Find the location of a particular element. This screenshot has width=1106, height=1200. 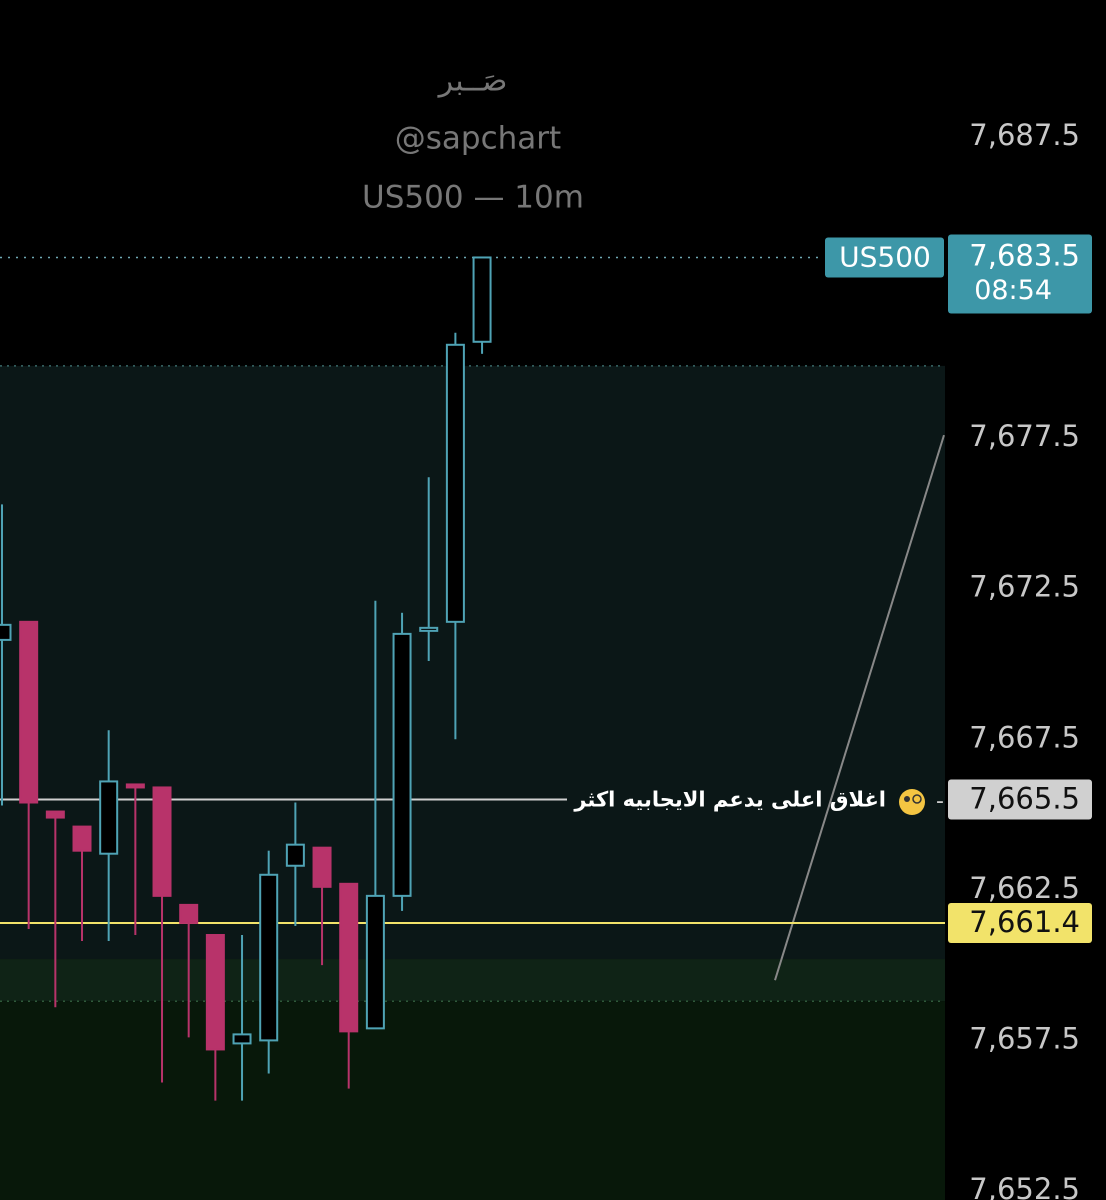

y-tick-label: 7,662.5 is located at coordinates (1024, 888).